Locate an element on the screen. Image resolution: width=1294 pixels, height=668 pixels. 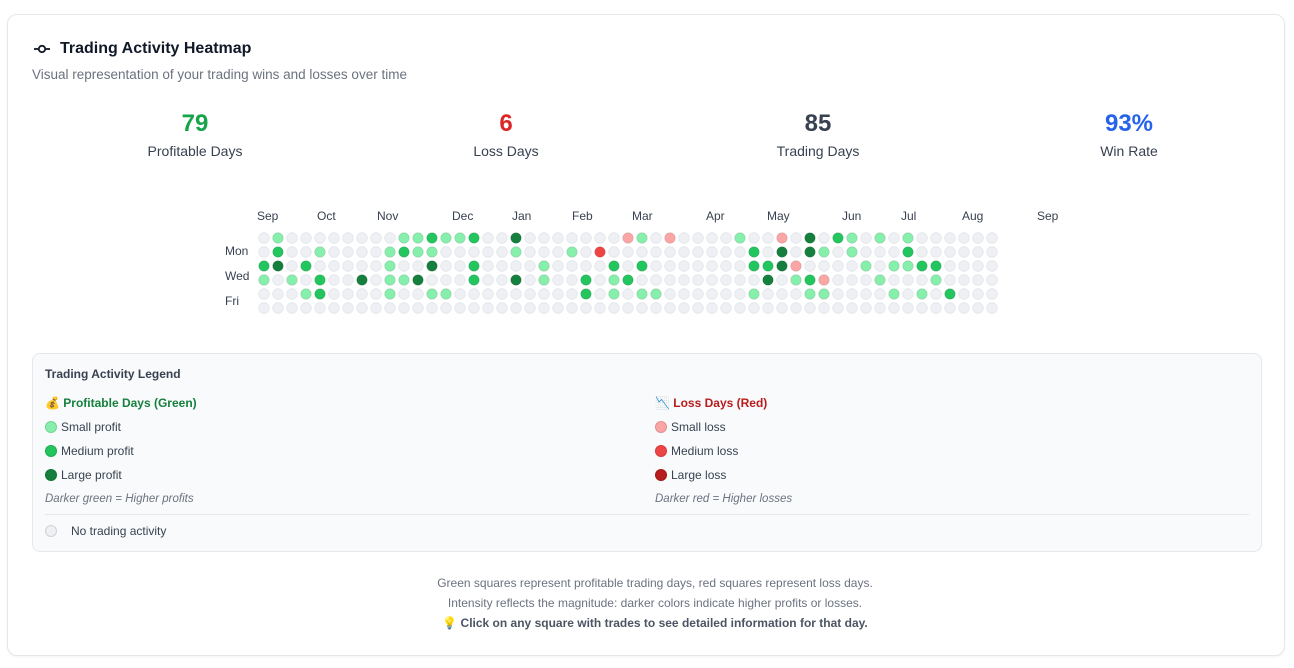
month-label: Apr is located at coordinates (715, 216).